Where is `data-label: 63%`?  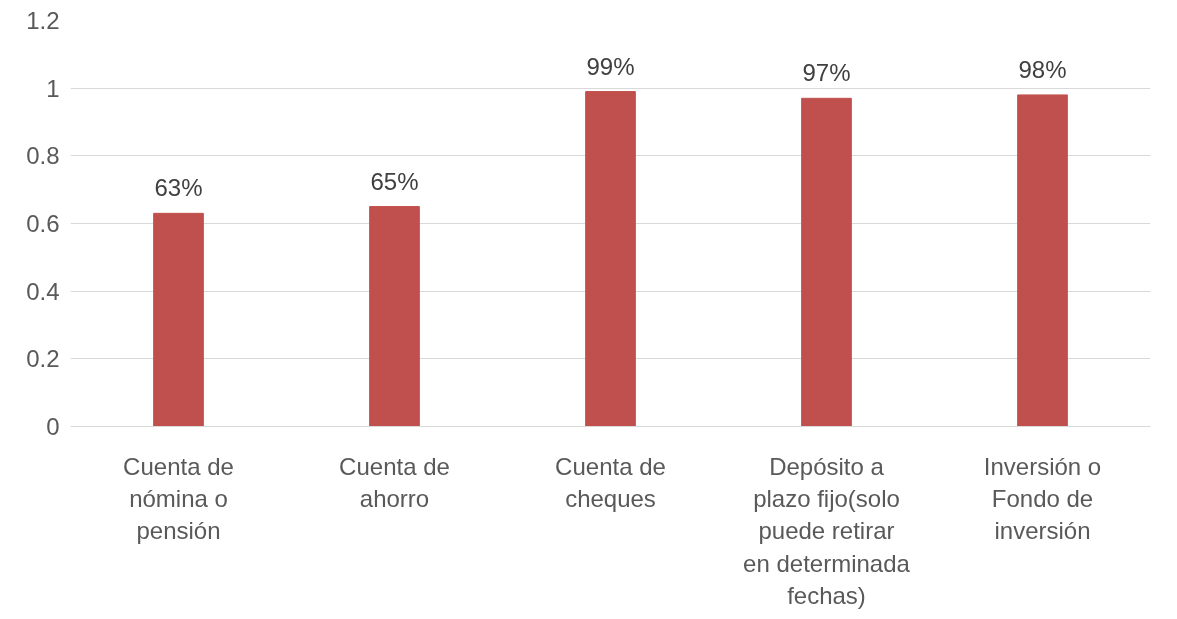 data-label: 63% is located at coordinates (178, 188).